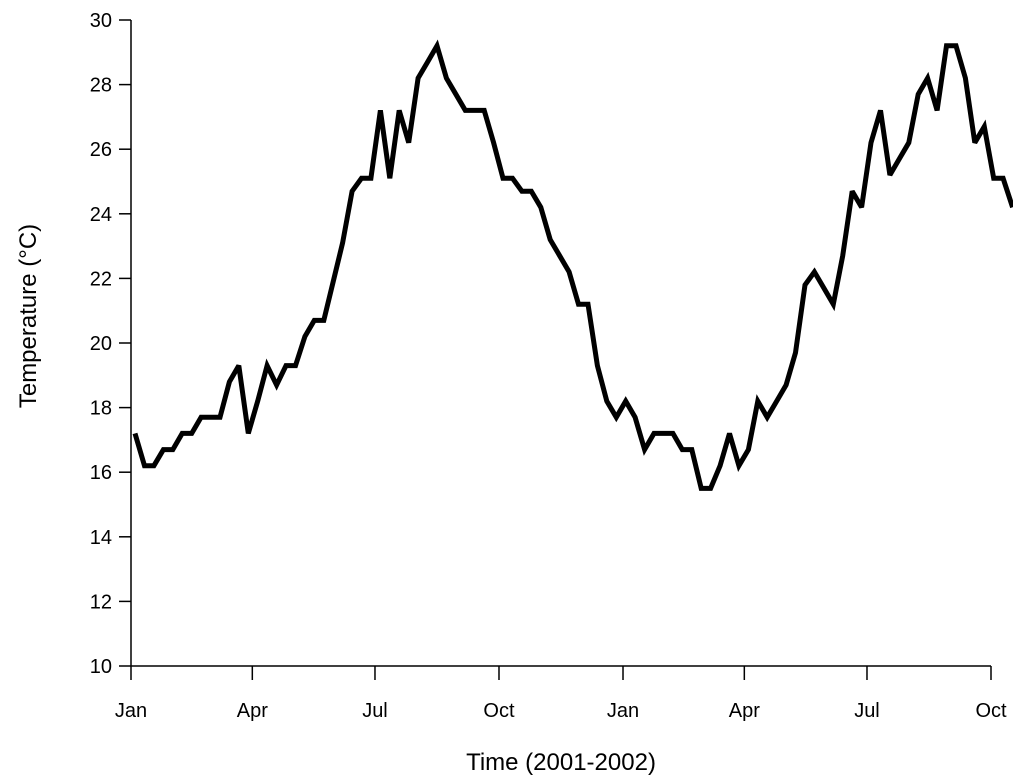 This screenshot has height=778, width=1013. Describe the element at coordinates (101, 21) in the screenshot. I see `y-tick-label: 30` at that location.